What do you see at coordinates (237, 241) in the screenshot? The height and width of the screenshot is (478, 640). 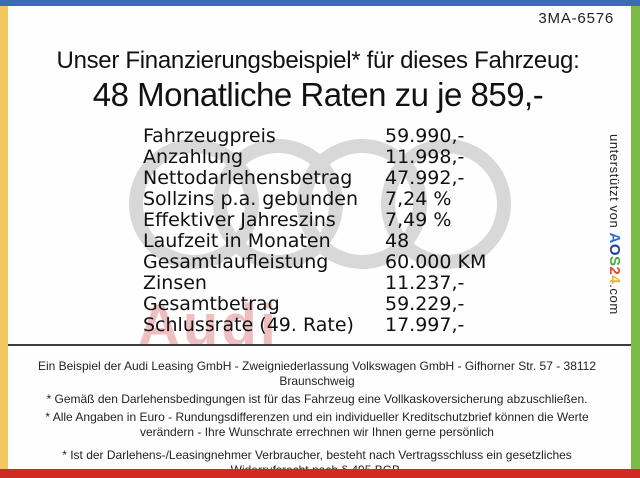 I see `row-label: Laufzeit in Monaten` at bounding box center [237, 241].